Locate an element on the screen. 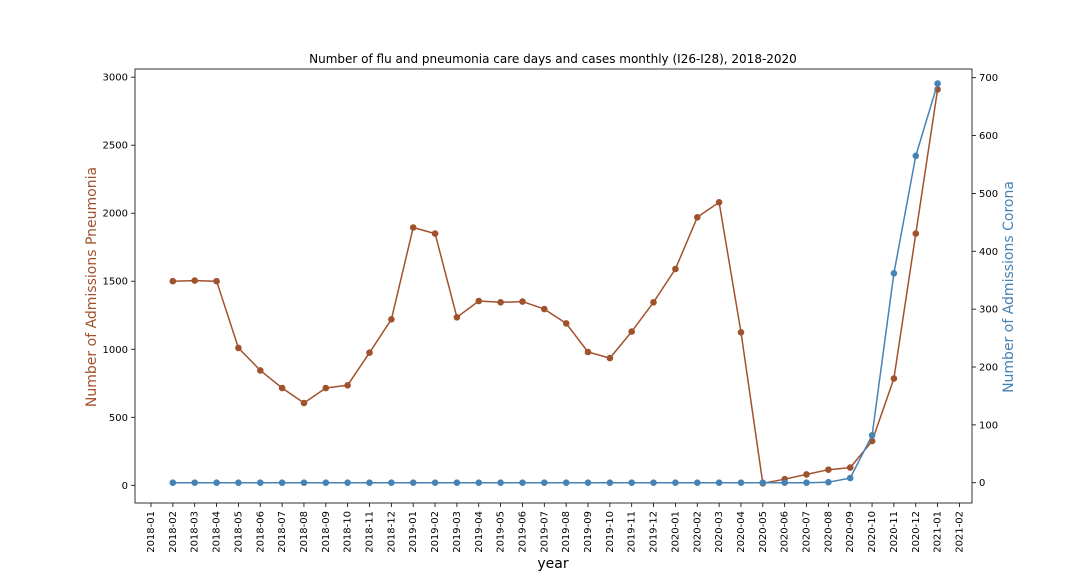  right-y-tick-label: 0 is located at coordinates (982, 483).